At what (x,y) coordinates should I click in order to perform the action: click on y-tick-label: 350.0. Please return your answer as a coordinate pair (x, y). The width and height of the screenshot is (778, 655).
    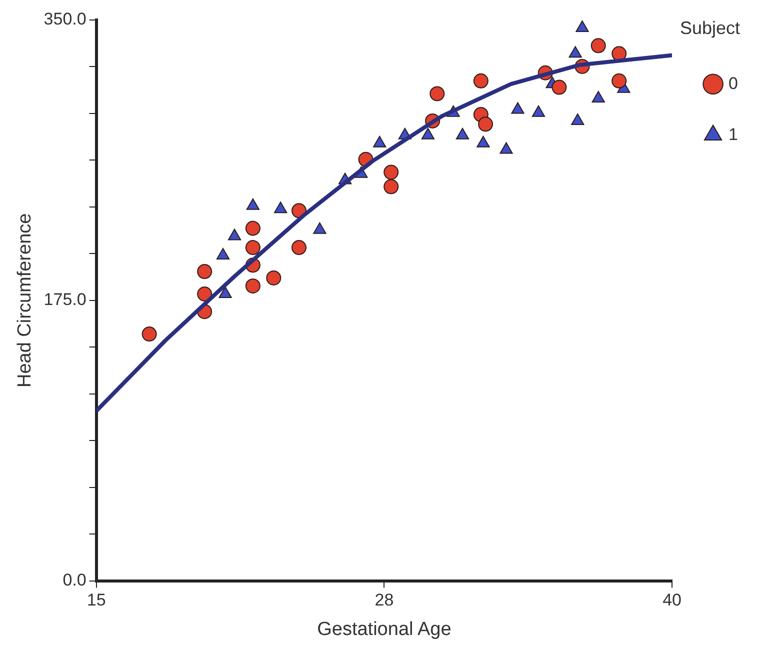
    Looking at the image, I should click on (65, 19).